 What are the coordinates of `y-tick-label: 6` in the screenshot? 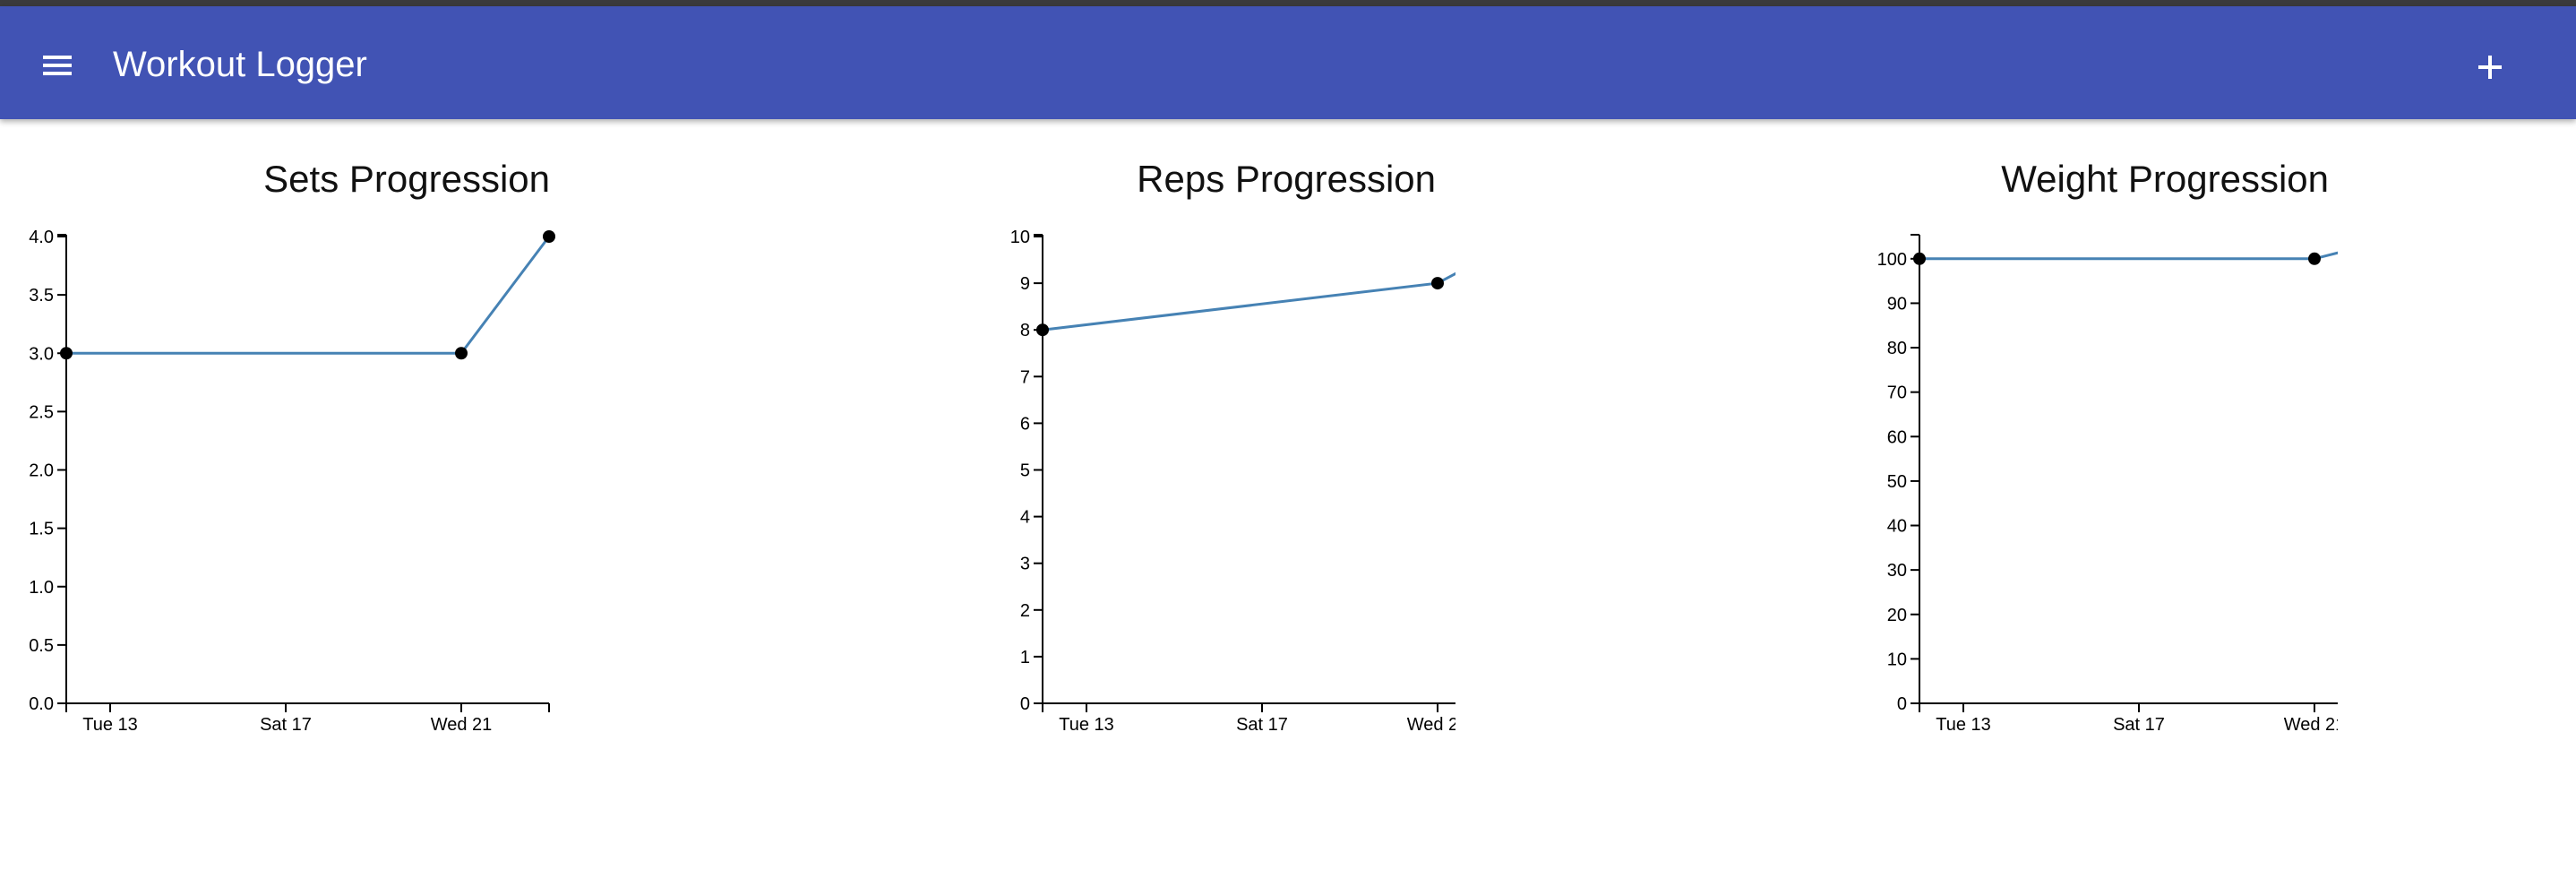 It's located at (1025, 424).